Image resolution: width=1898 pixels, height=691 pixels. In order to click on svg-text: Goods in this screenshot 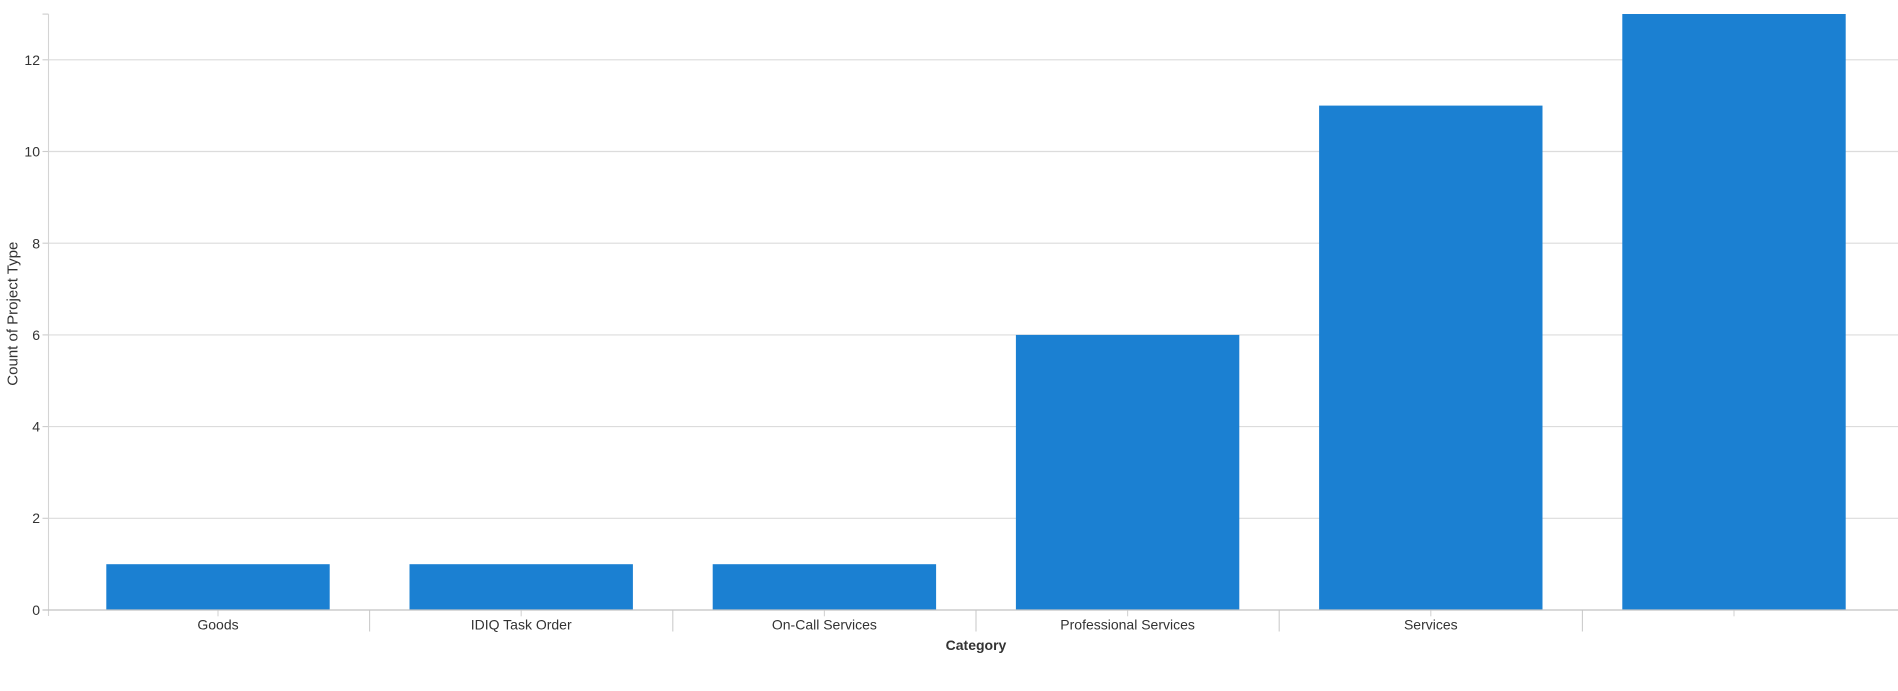, I will do `click(217, 625)`.